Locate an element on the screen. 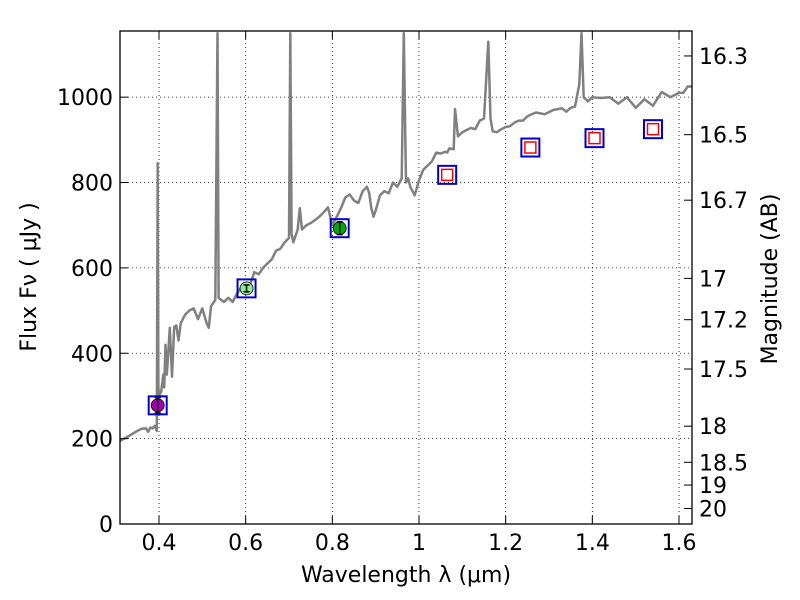 The height and width of the screenshot is (600, 800). y-tick-label: 400 is located at coordinates (92, 354).